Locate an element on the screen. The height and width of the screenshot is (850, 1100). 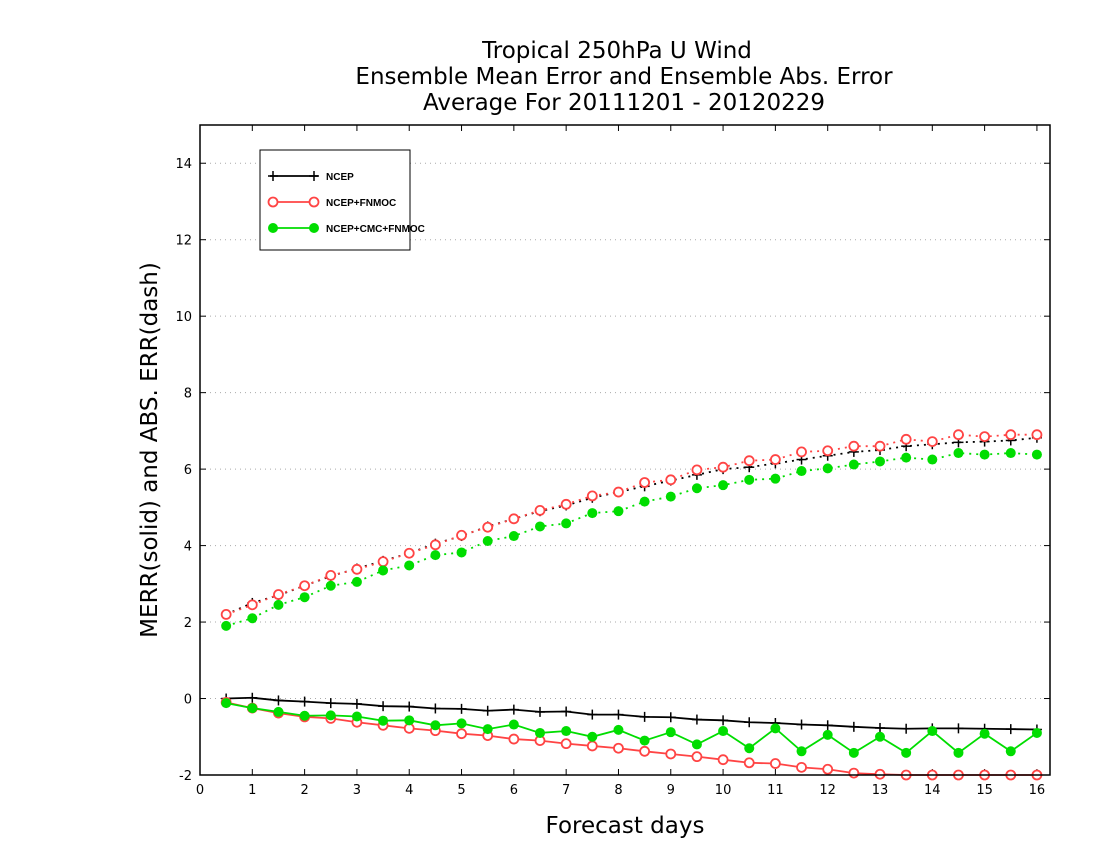
title-line-1: Tropical 250hPa U Wind is located at coordinates (616, 51).